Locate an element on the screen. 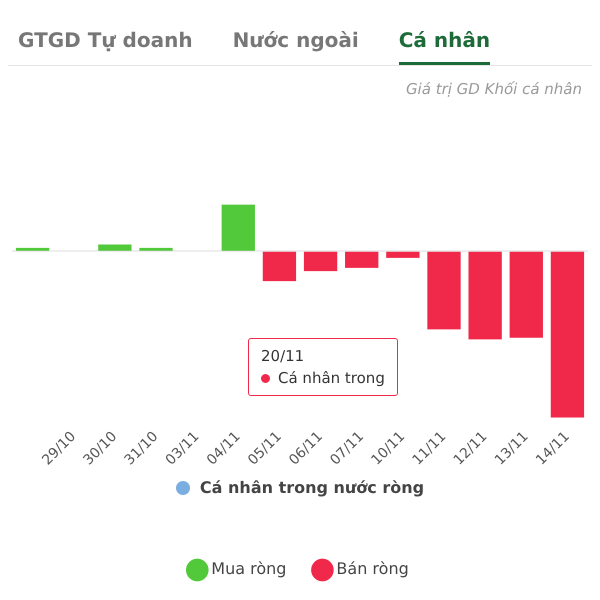  text: GTGD Tự doanh is located at coordinates (105, 41).